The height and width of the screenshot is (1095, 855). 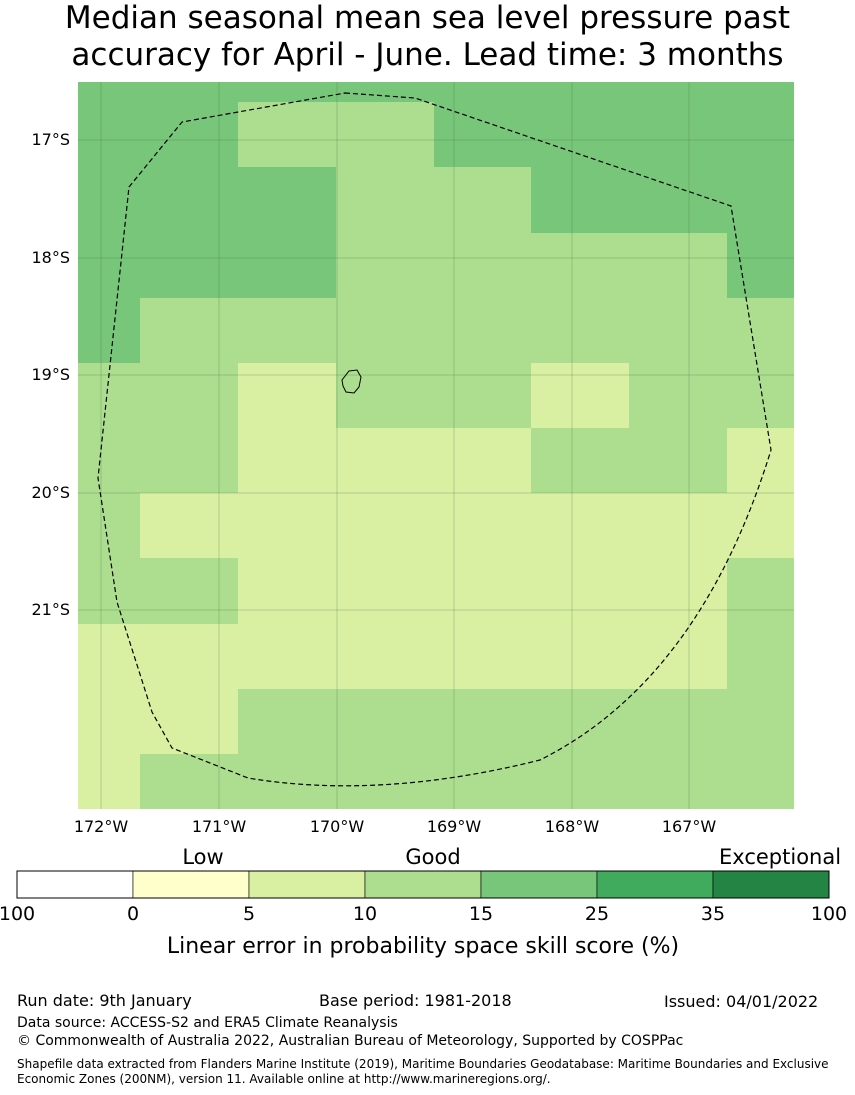 I want to click on lat-label-21s: 21°S, so click(x=50, y=609).